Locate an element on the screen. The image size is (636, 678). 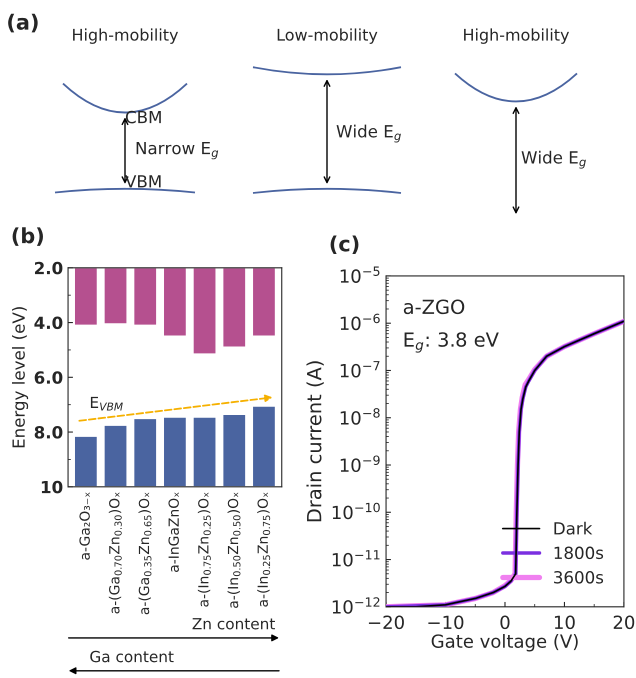
y-tick-label: 10$^{−5}$ is located at coordinates (360, 274).